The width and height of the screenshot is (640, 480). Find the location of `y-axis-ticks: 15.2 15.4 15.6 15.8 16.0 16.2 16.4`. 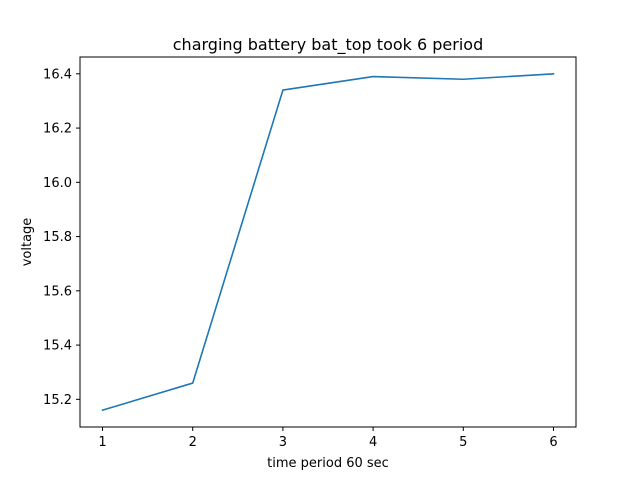

y-axis-ticks: 15.2 15.4 15.6 15.8 16.0 16.2 16.4 is located at coordinates (61, 237).